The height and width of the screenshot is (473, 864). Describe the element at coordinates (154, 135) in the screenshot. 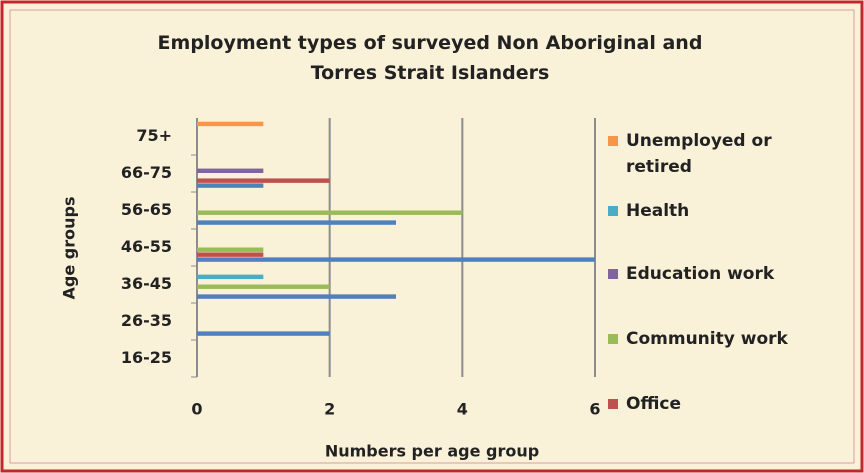

I see `y-tick-label: 75+` at that location.